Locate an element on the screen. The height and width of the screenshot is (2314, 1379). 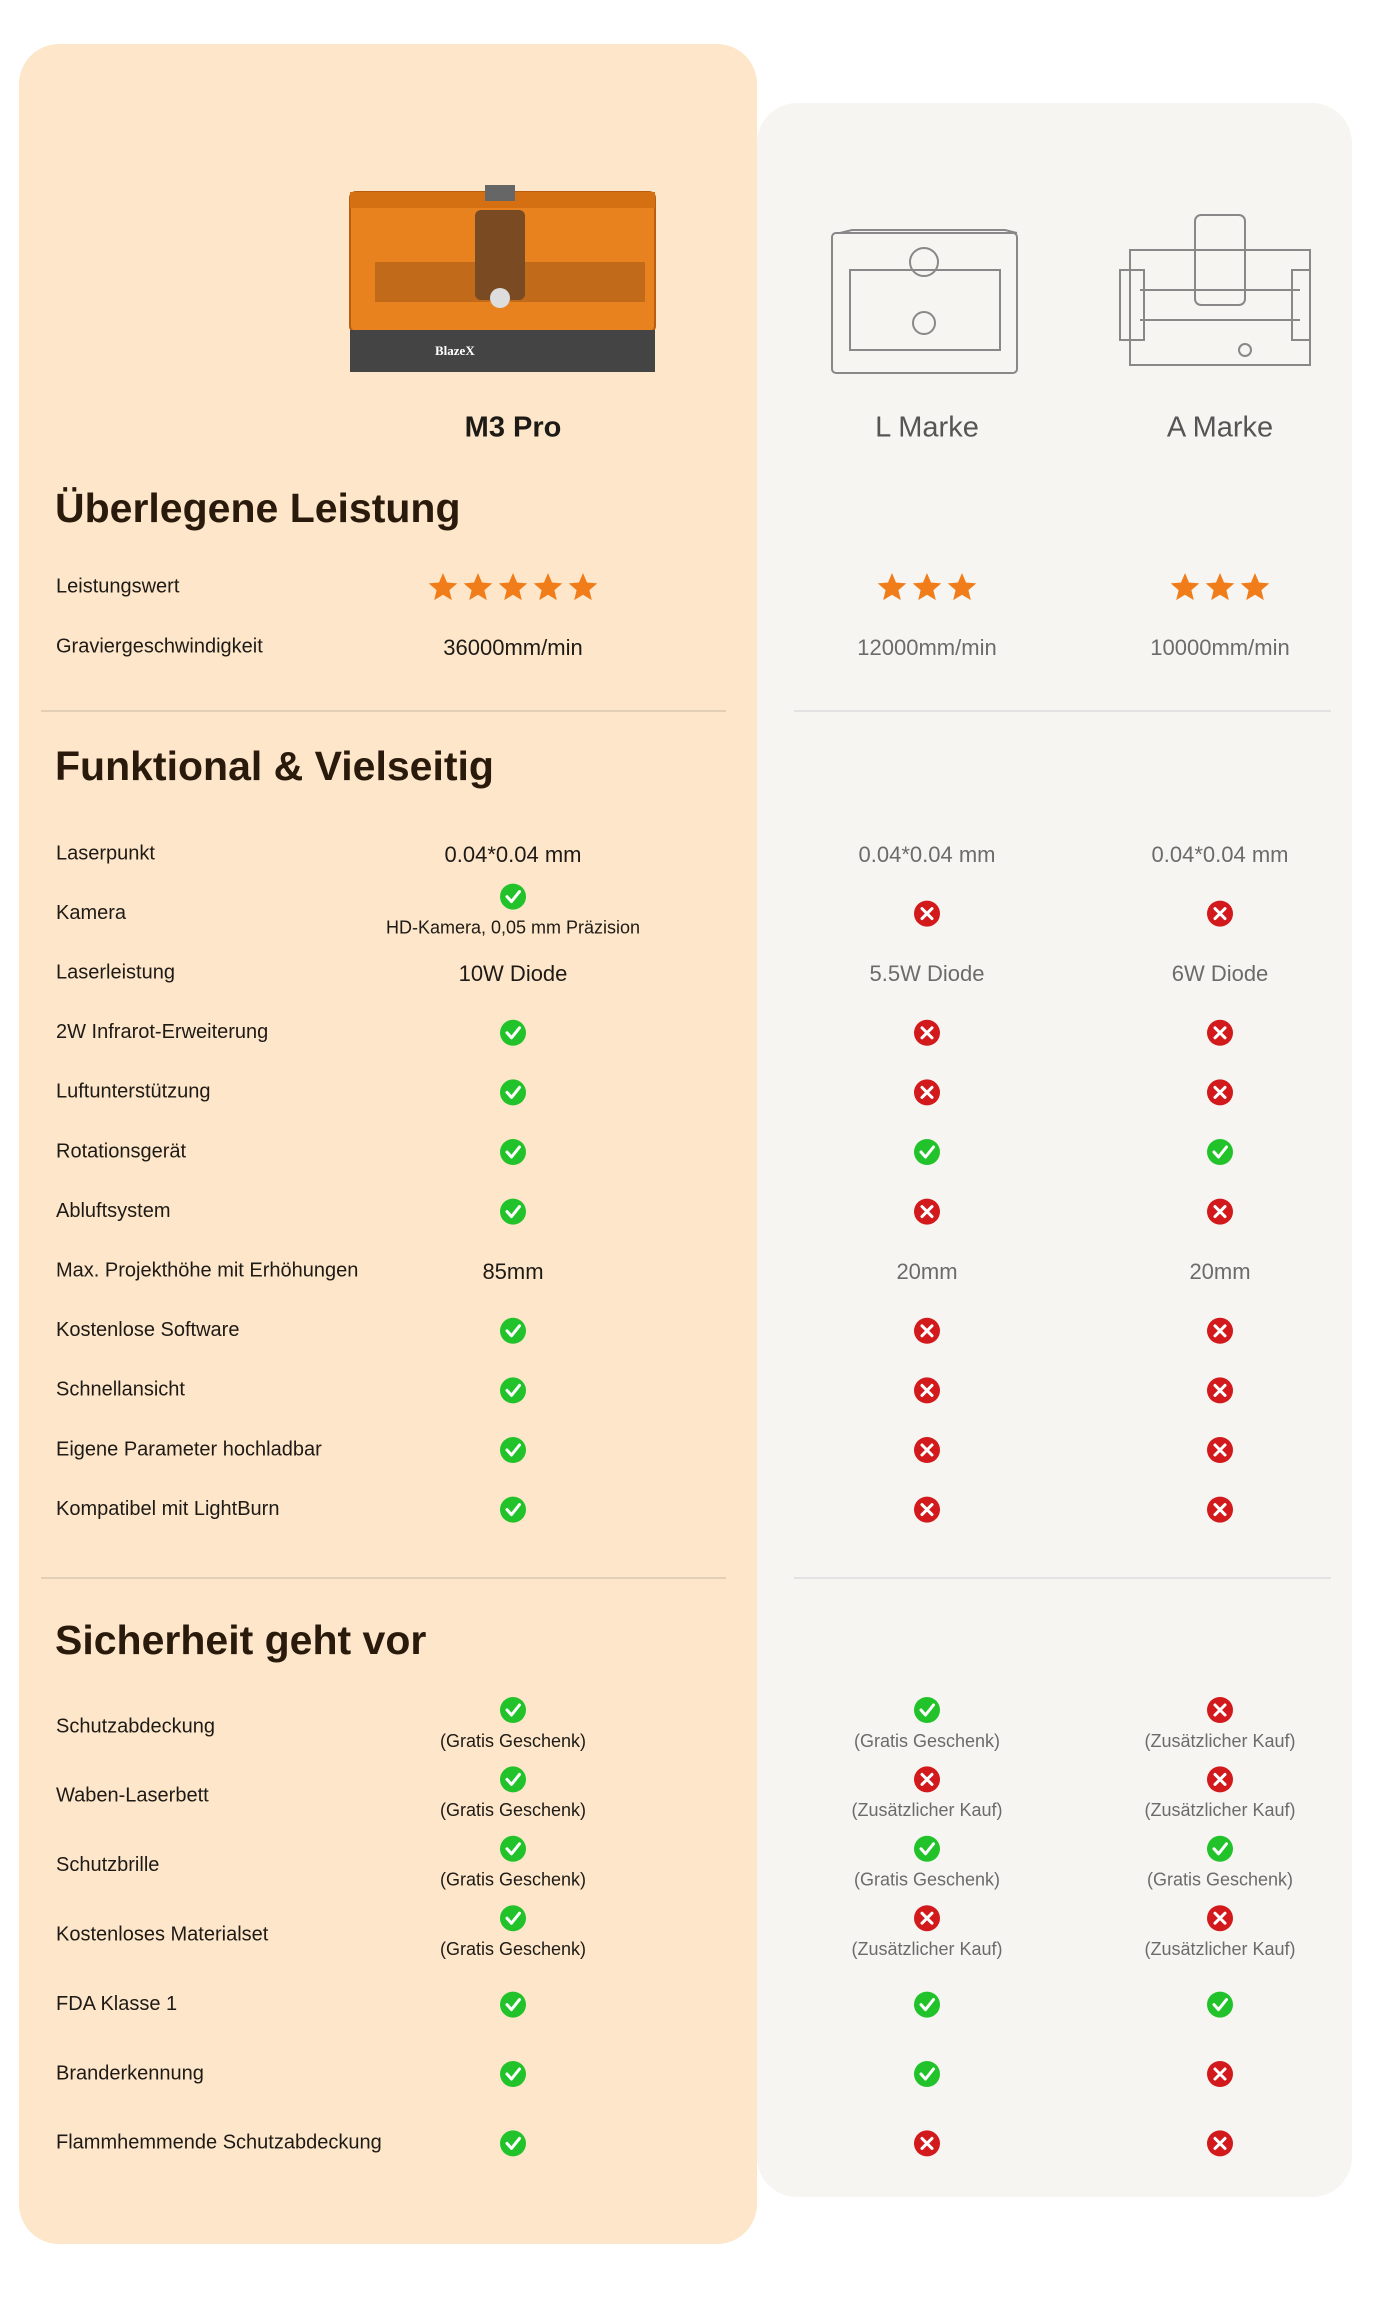
l-image is located at coordinates (924, 301).